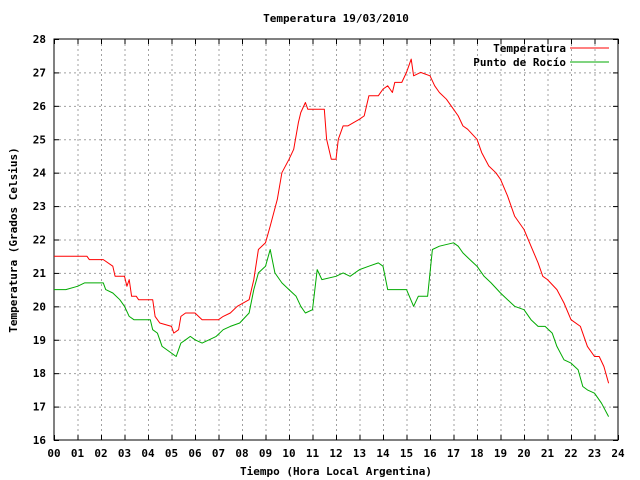 The image size is (640, 480). I want to click on y-tick-label: 24, so click(40, 173).